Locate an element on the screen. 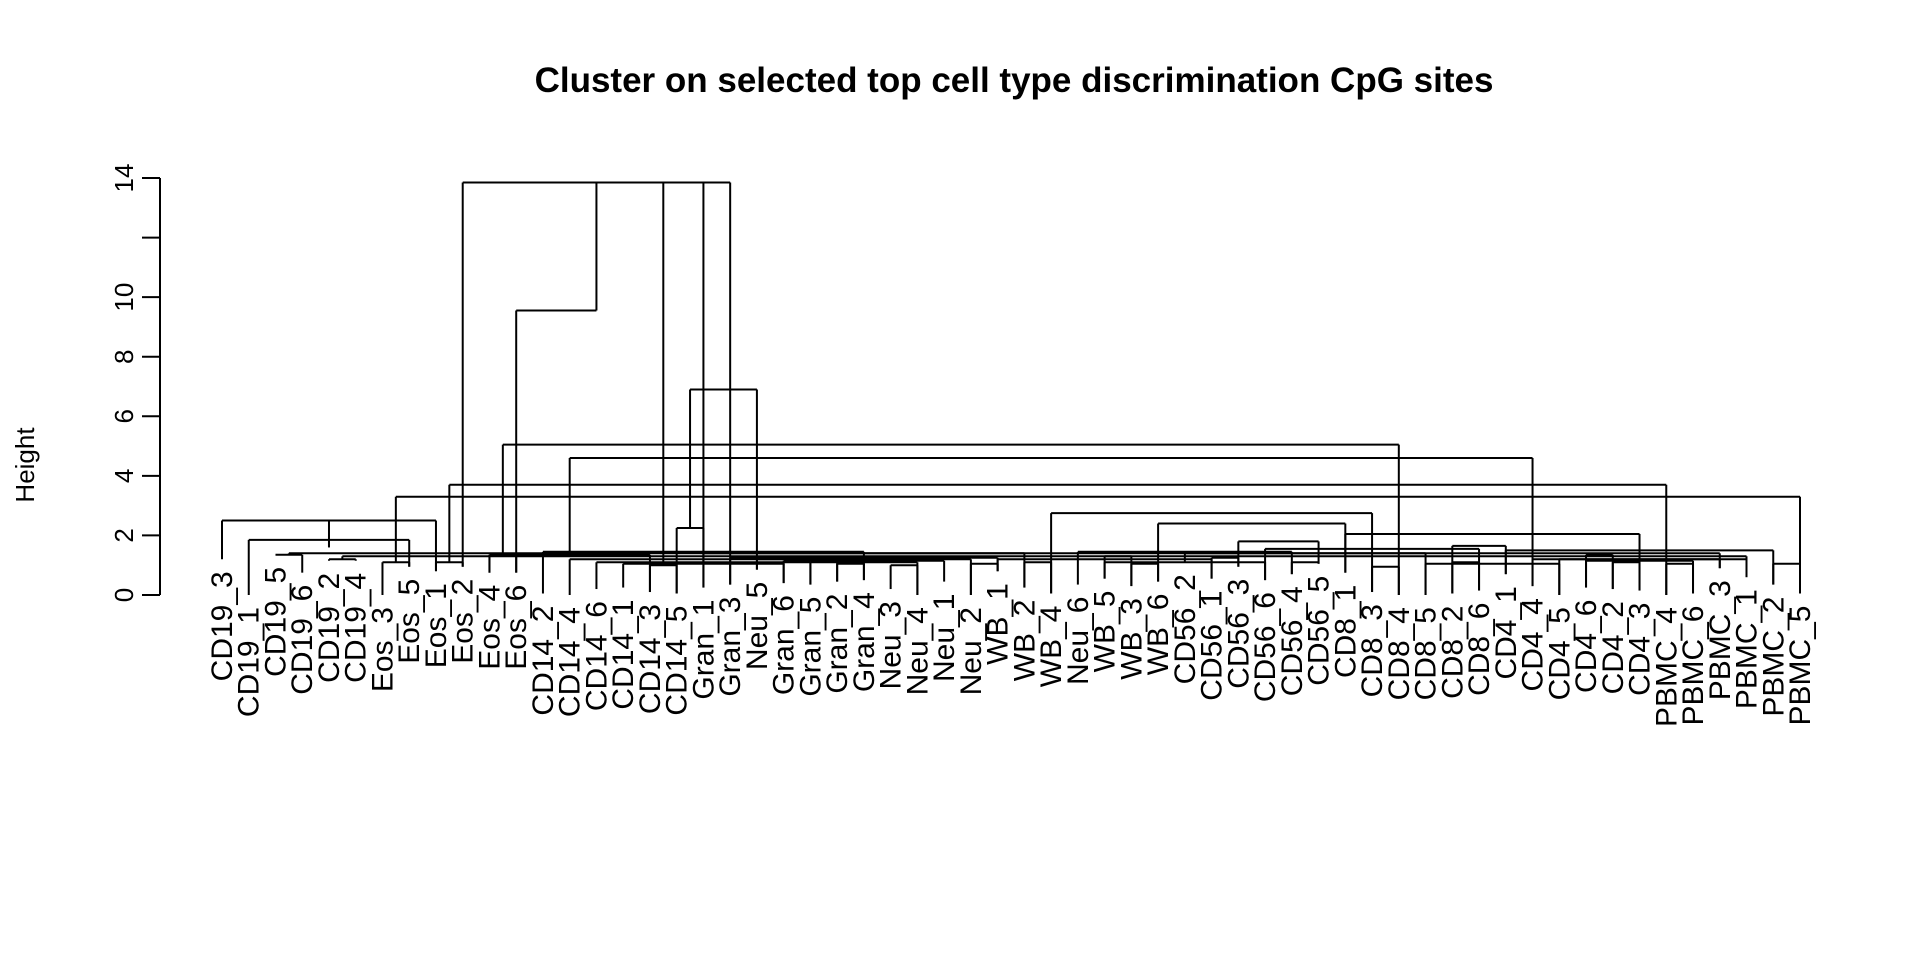  y-tick-label: 6 is located at coordinates (124, 416).